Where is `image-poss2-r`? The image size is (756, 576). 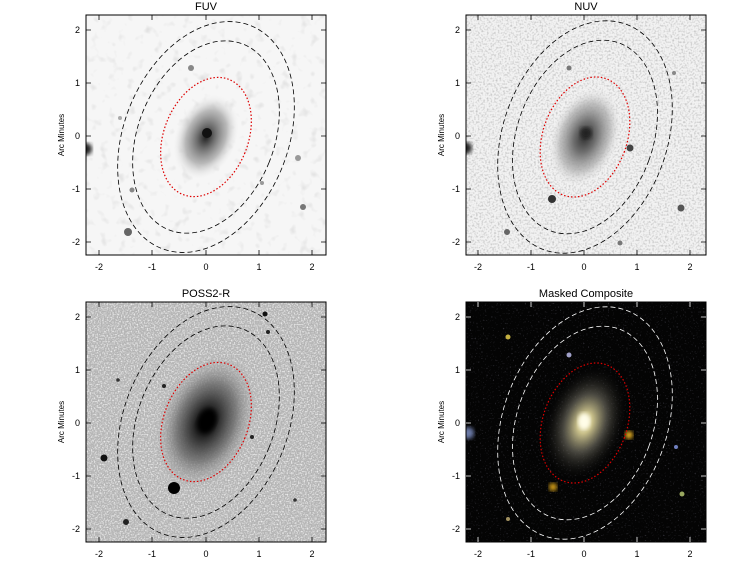 image-poss2-r is located at coordinates (206, 422).